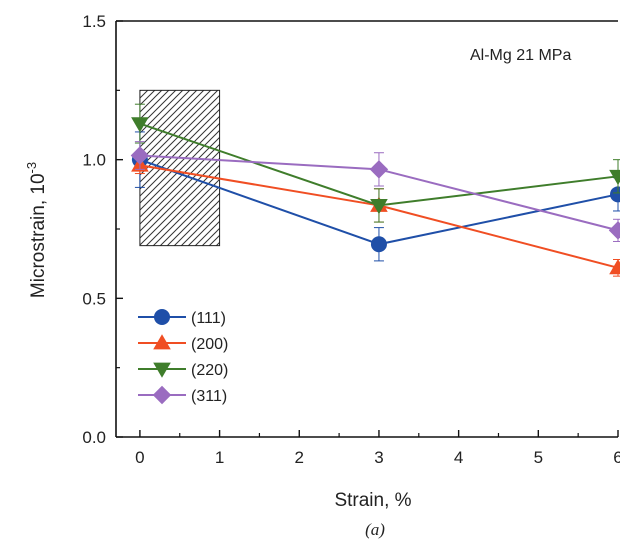  Describe the element at coordinates (209, 344) in the screenshot. I see `legend-label: (200)` at that location.